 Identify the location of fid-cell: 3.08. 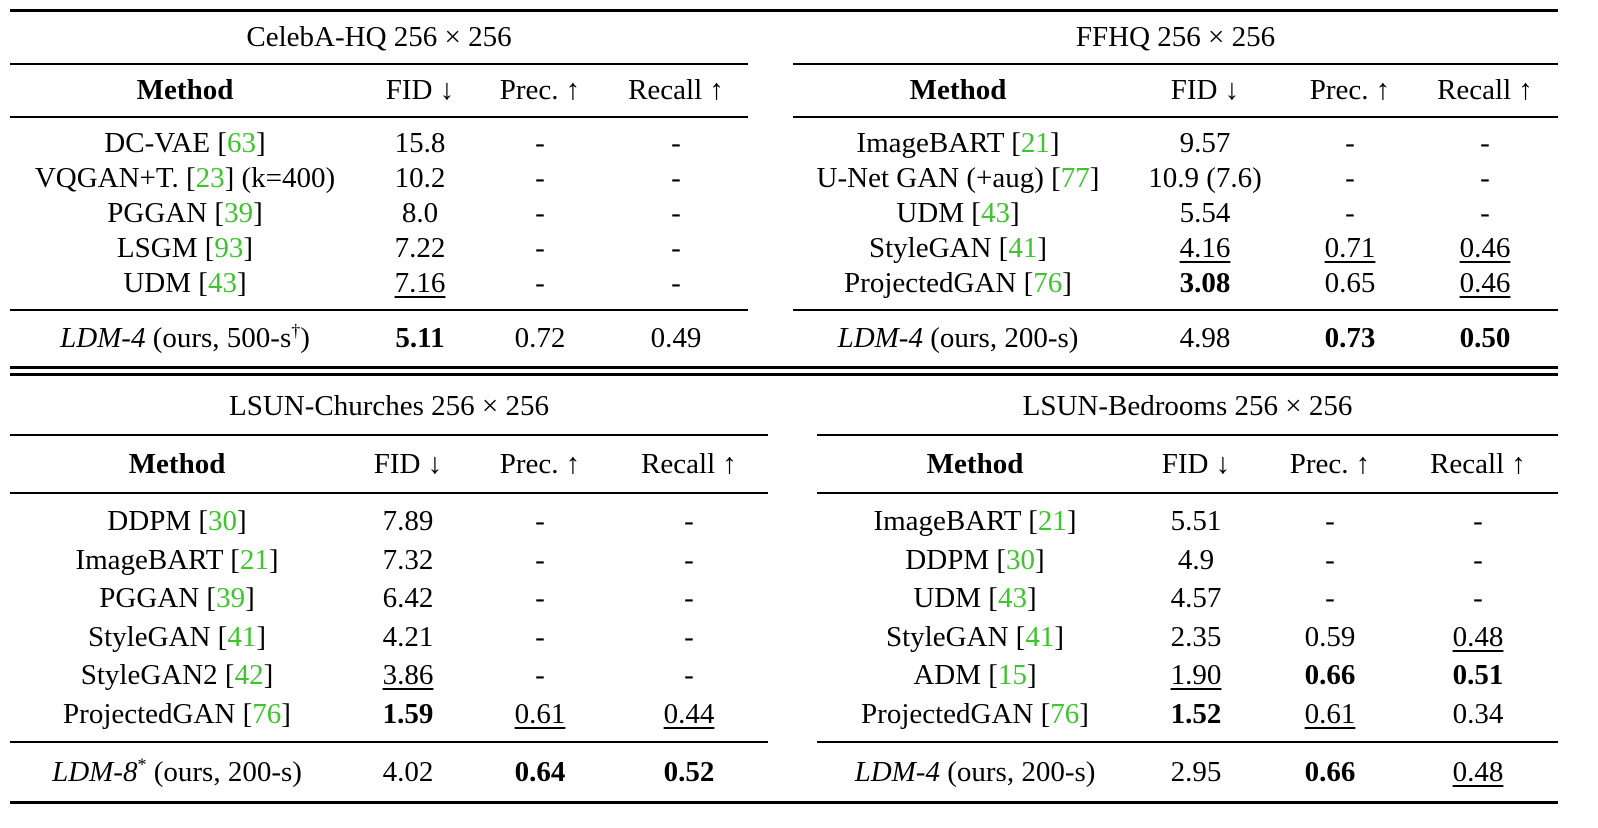
(1205, 283).